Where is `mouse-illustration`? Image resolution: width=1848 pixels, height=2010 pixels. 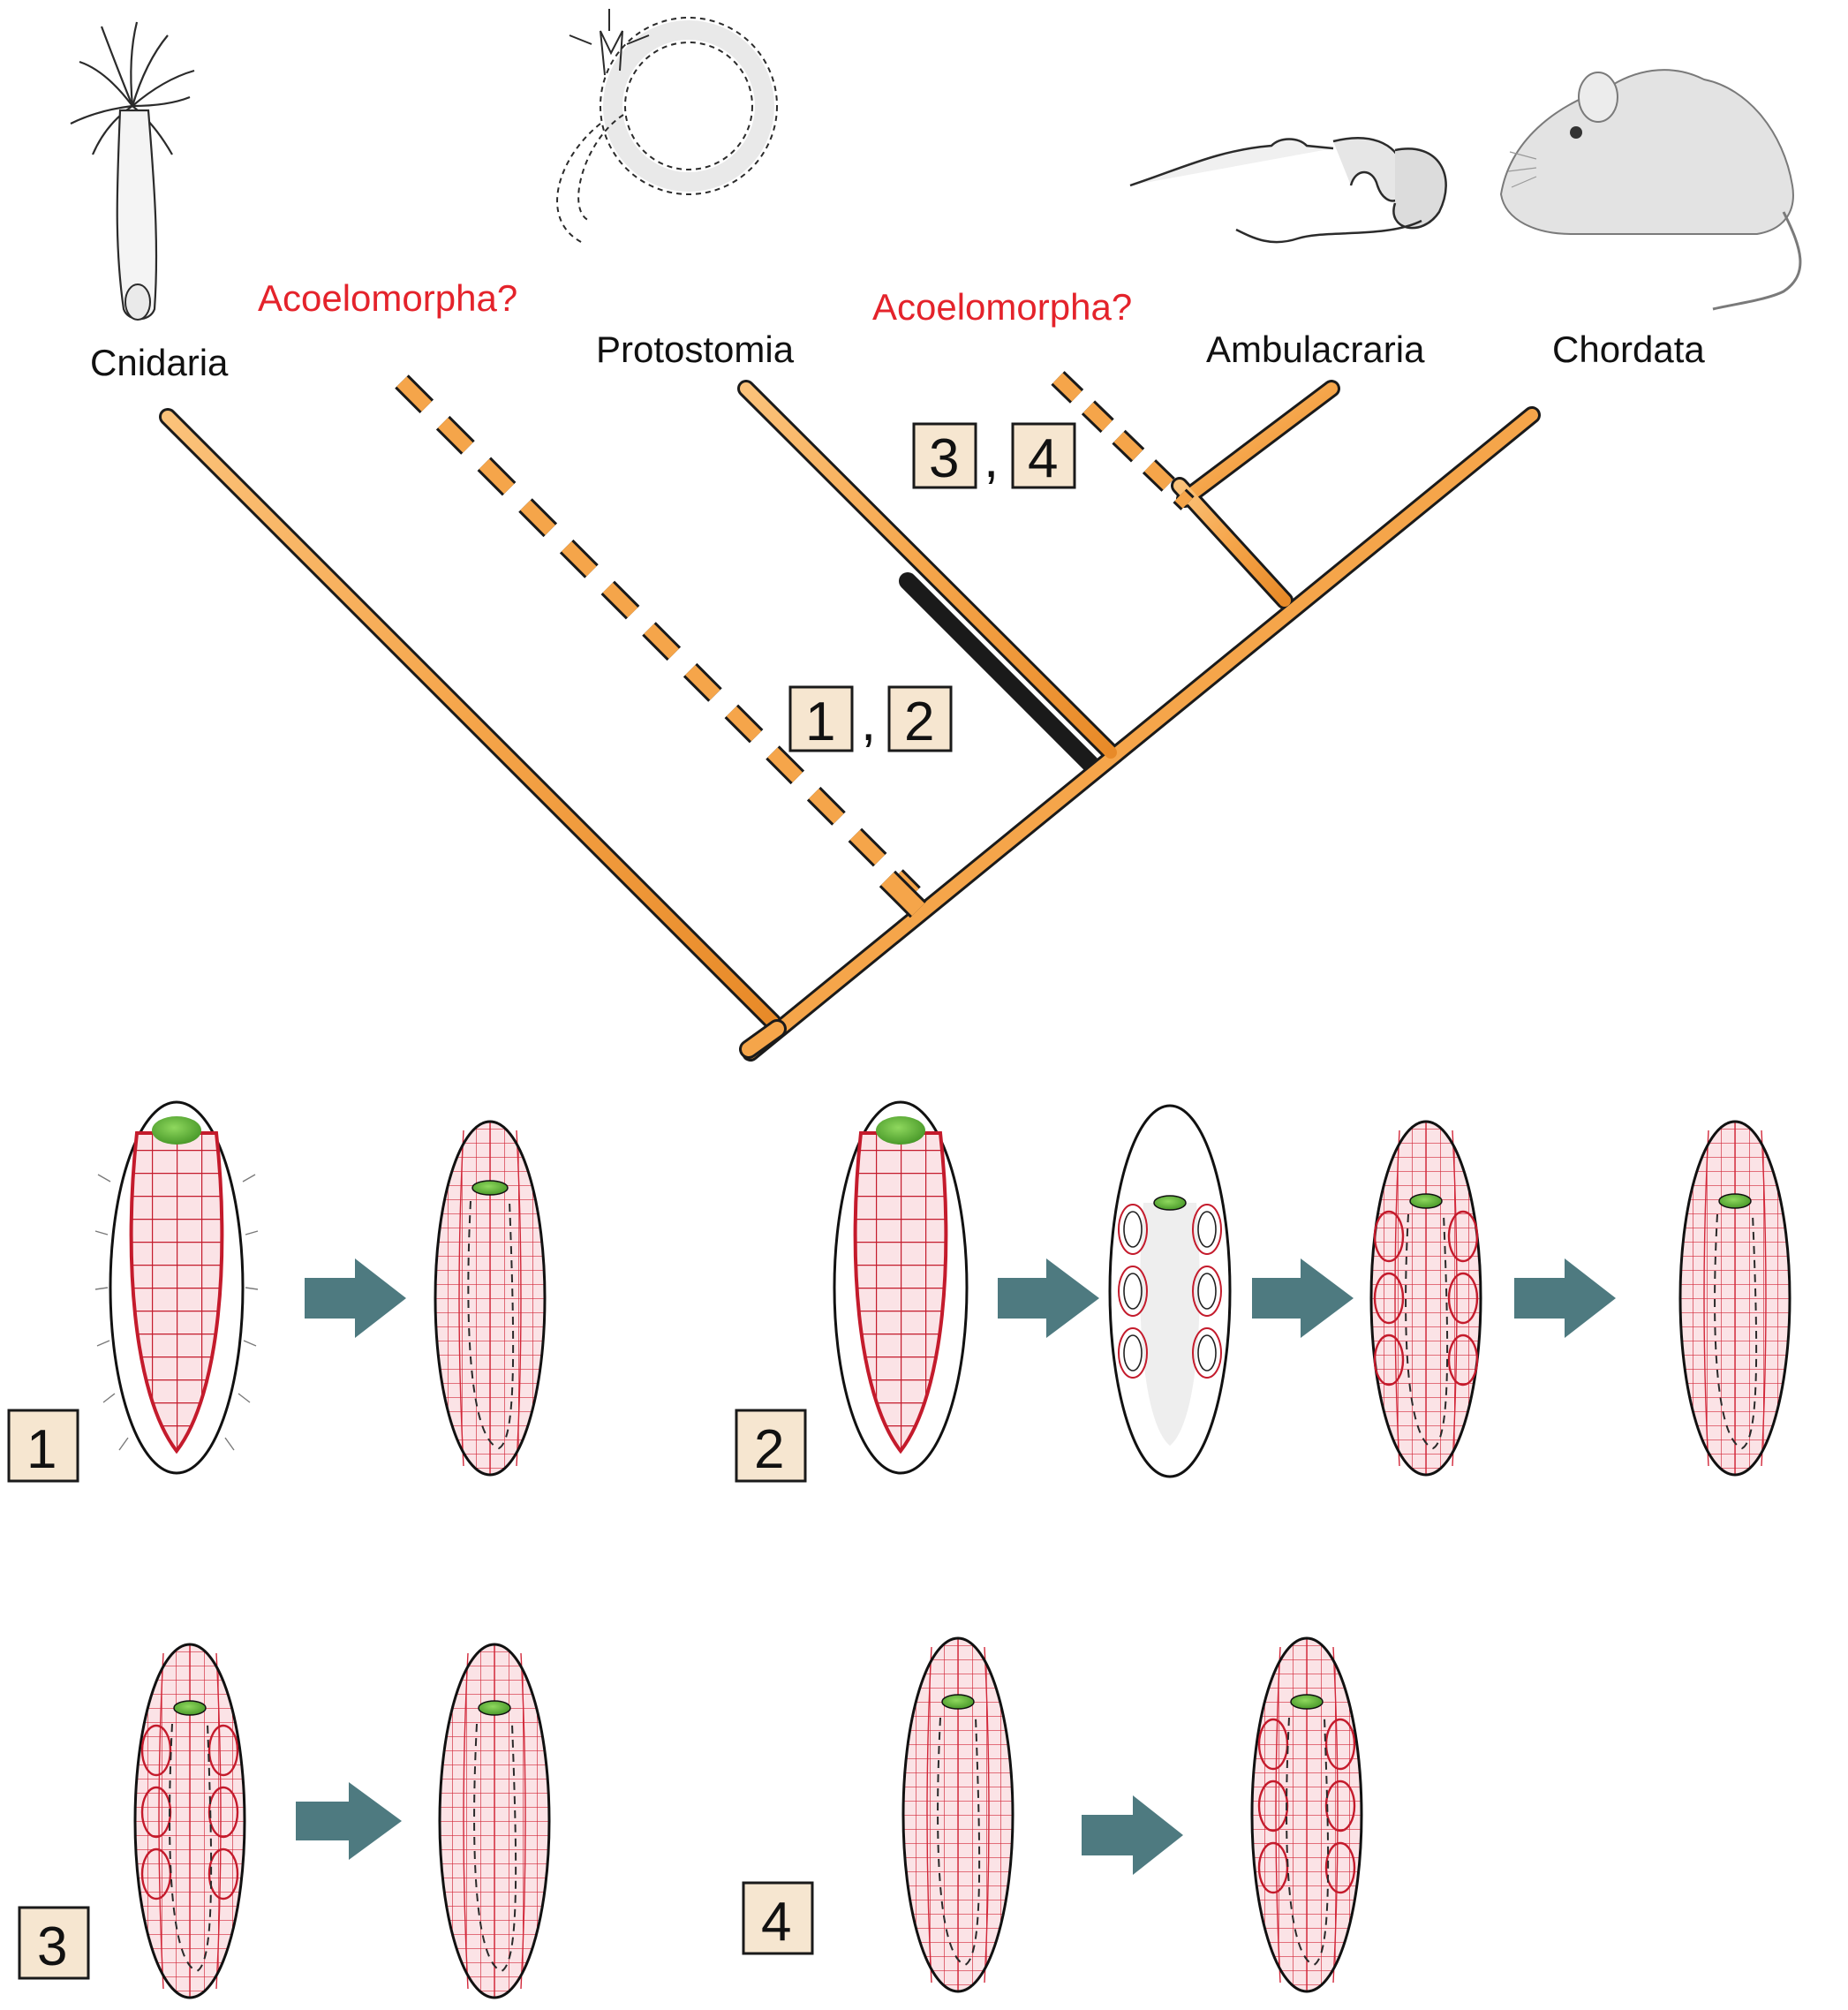 mouse-illustration is located at coordinates (1650, 190).